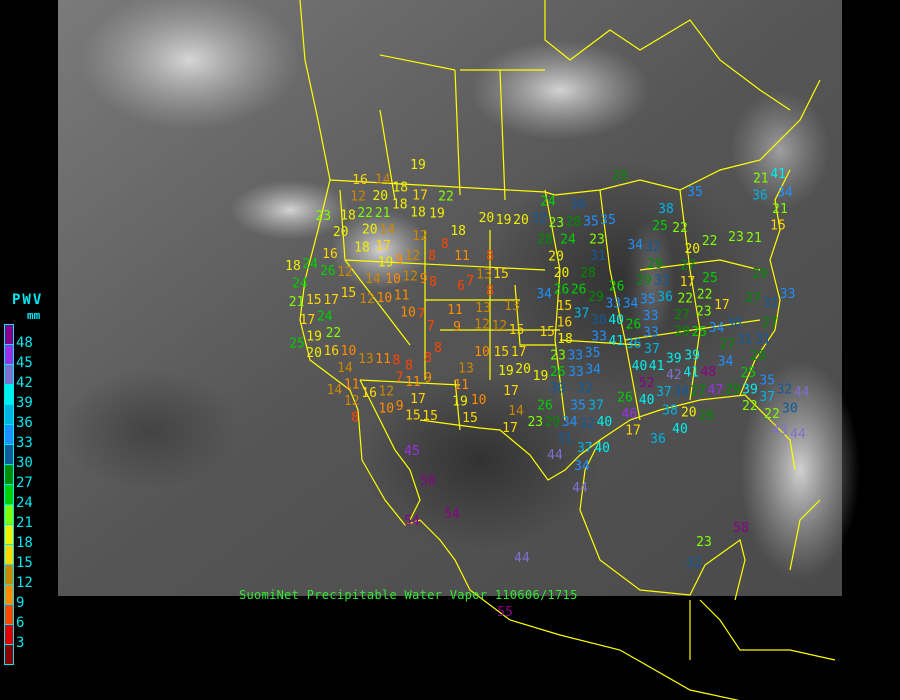 This screenshot has height=700, width=900. Describe the element at coordinates (785, 192) in the screenshot. I see `pwv-station-value: 34` at that location.